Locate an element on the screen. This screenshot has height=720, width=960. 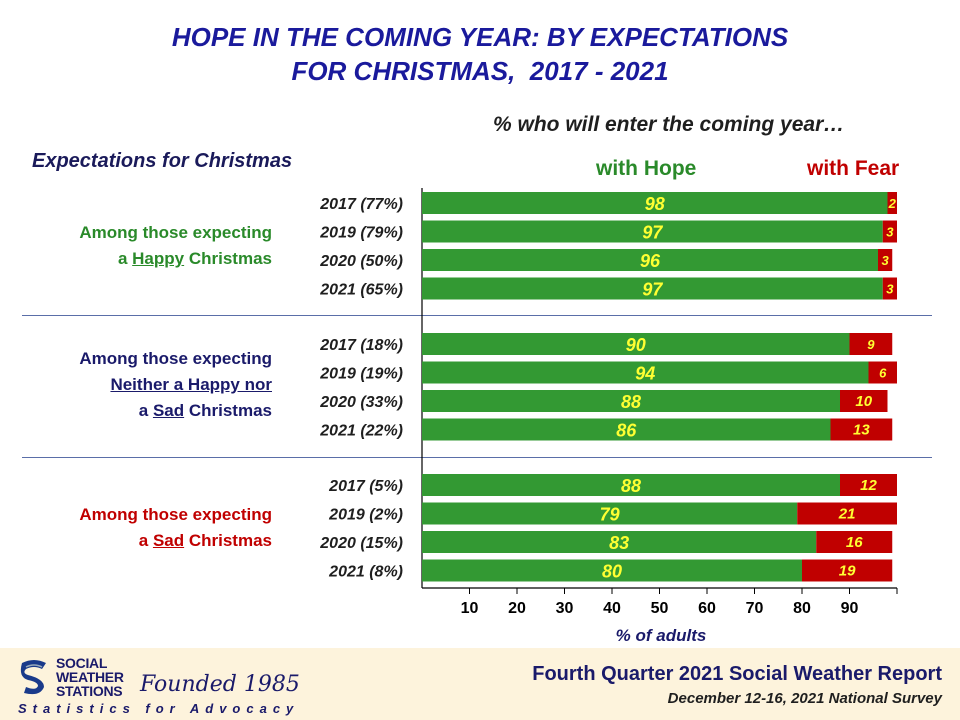
expectations-label: Expectations for Christmas is located at coordinates (162, 161).